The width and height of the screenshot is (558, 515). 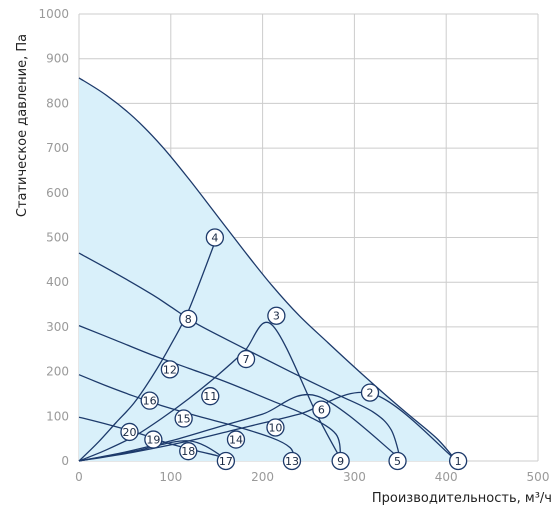 What do you see at coordinates (57, 416) in the screenshot?
I see `y-tick-label: 100` at bounding box center [57, 416].